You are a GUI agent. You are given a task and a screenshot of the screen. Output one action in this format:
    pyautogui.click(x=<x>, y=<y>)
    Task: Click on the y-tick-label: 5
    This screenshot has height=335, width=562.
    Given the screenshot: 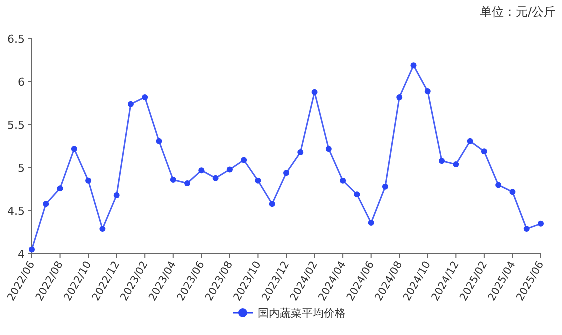 What is the action you would take?
    pyautogui.click(x=21, y=168)
    